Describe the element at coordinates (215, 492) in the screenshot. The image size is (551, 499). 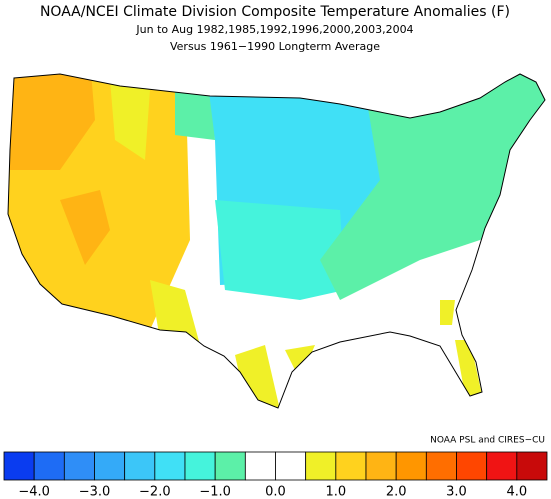
I see `colorbar-label: −1.0` at that location.